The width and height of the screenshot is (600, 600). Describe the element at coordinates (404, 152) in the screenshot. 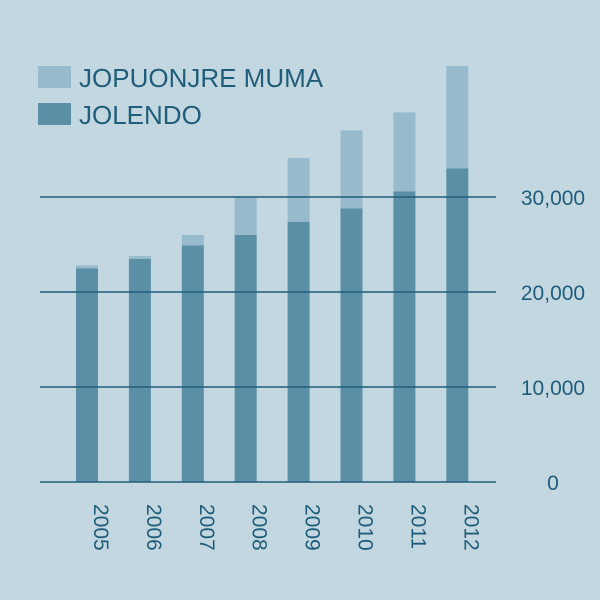

I see `bar-jopuonjre-muma-2011` at that location.